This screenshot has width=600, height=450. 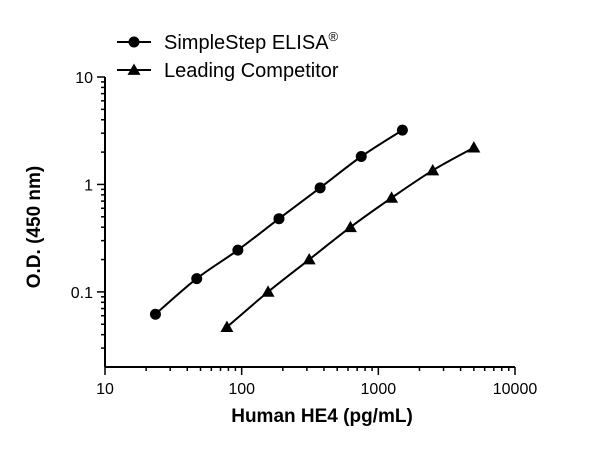 What do you see at coordinates (251, 71) in the screenshot?
I see `legend-label: Leading Competitor` at bounding box center [251, 71].